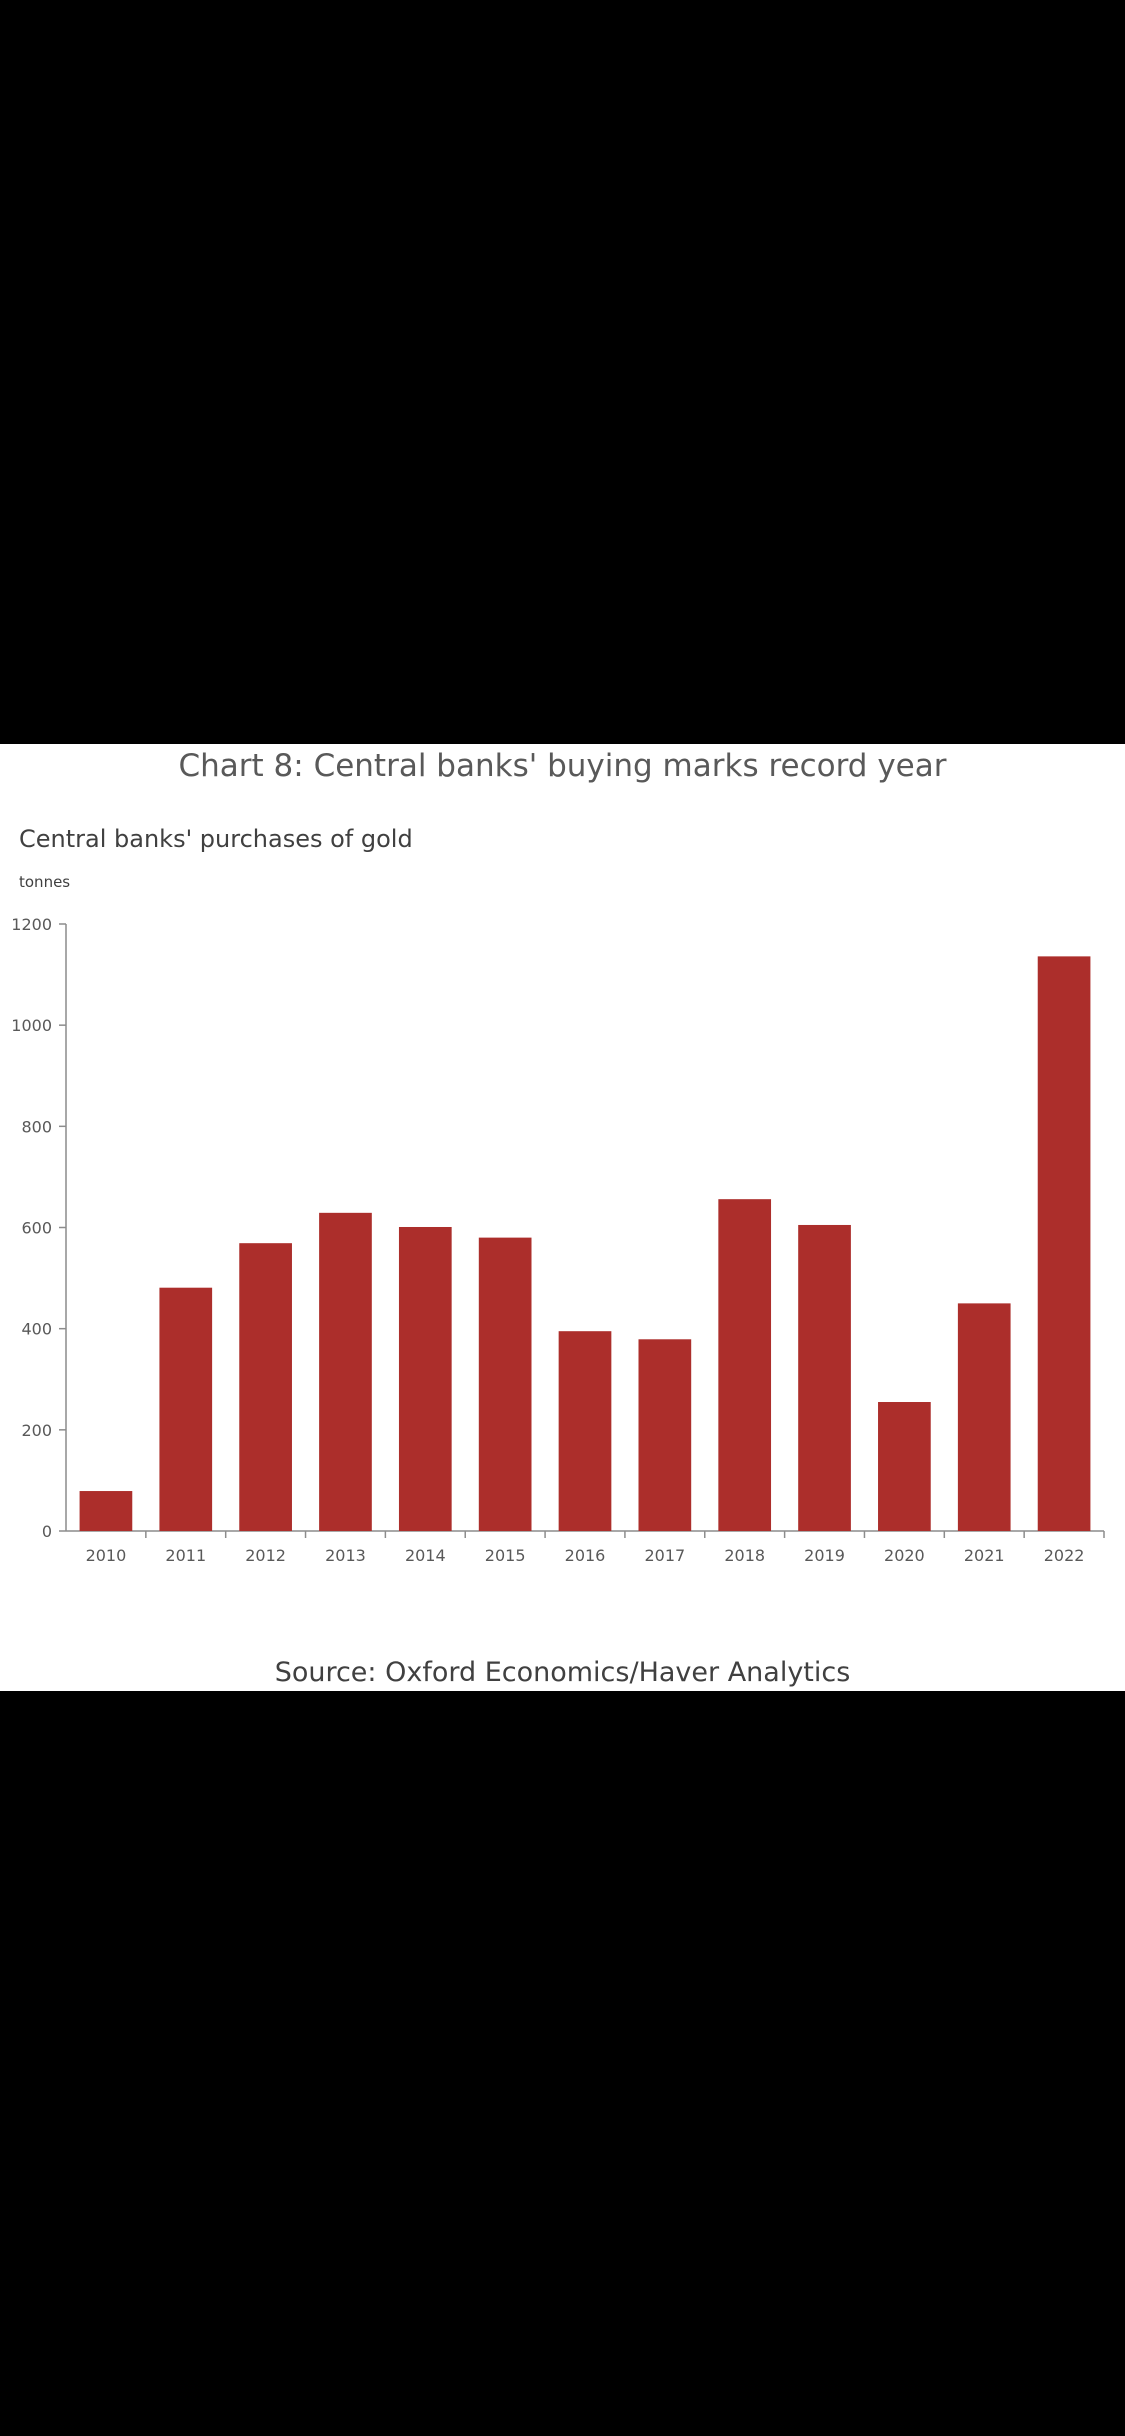 This screenshot has width=1125, height=2436. I want to click on y-tick-label: 1200, so click(31, 924).